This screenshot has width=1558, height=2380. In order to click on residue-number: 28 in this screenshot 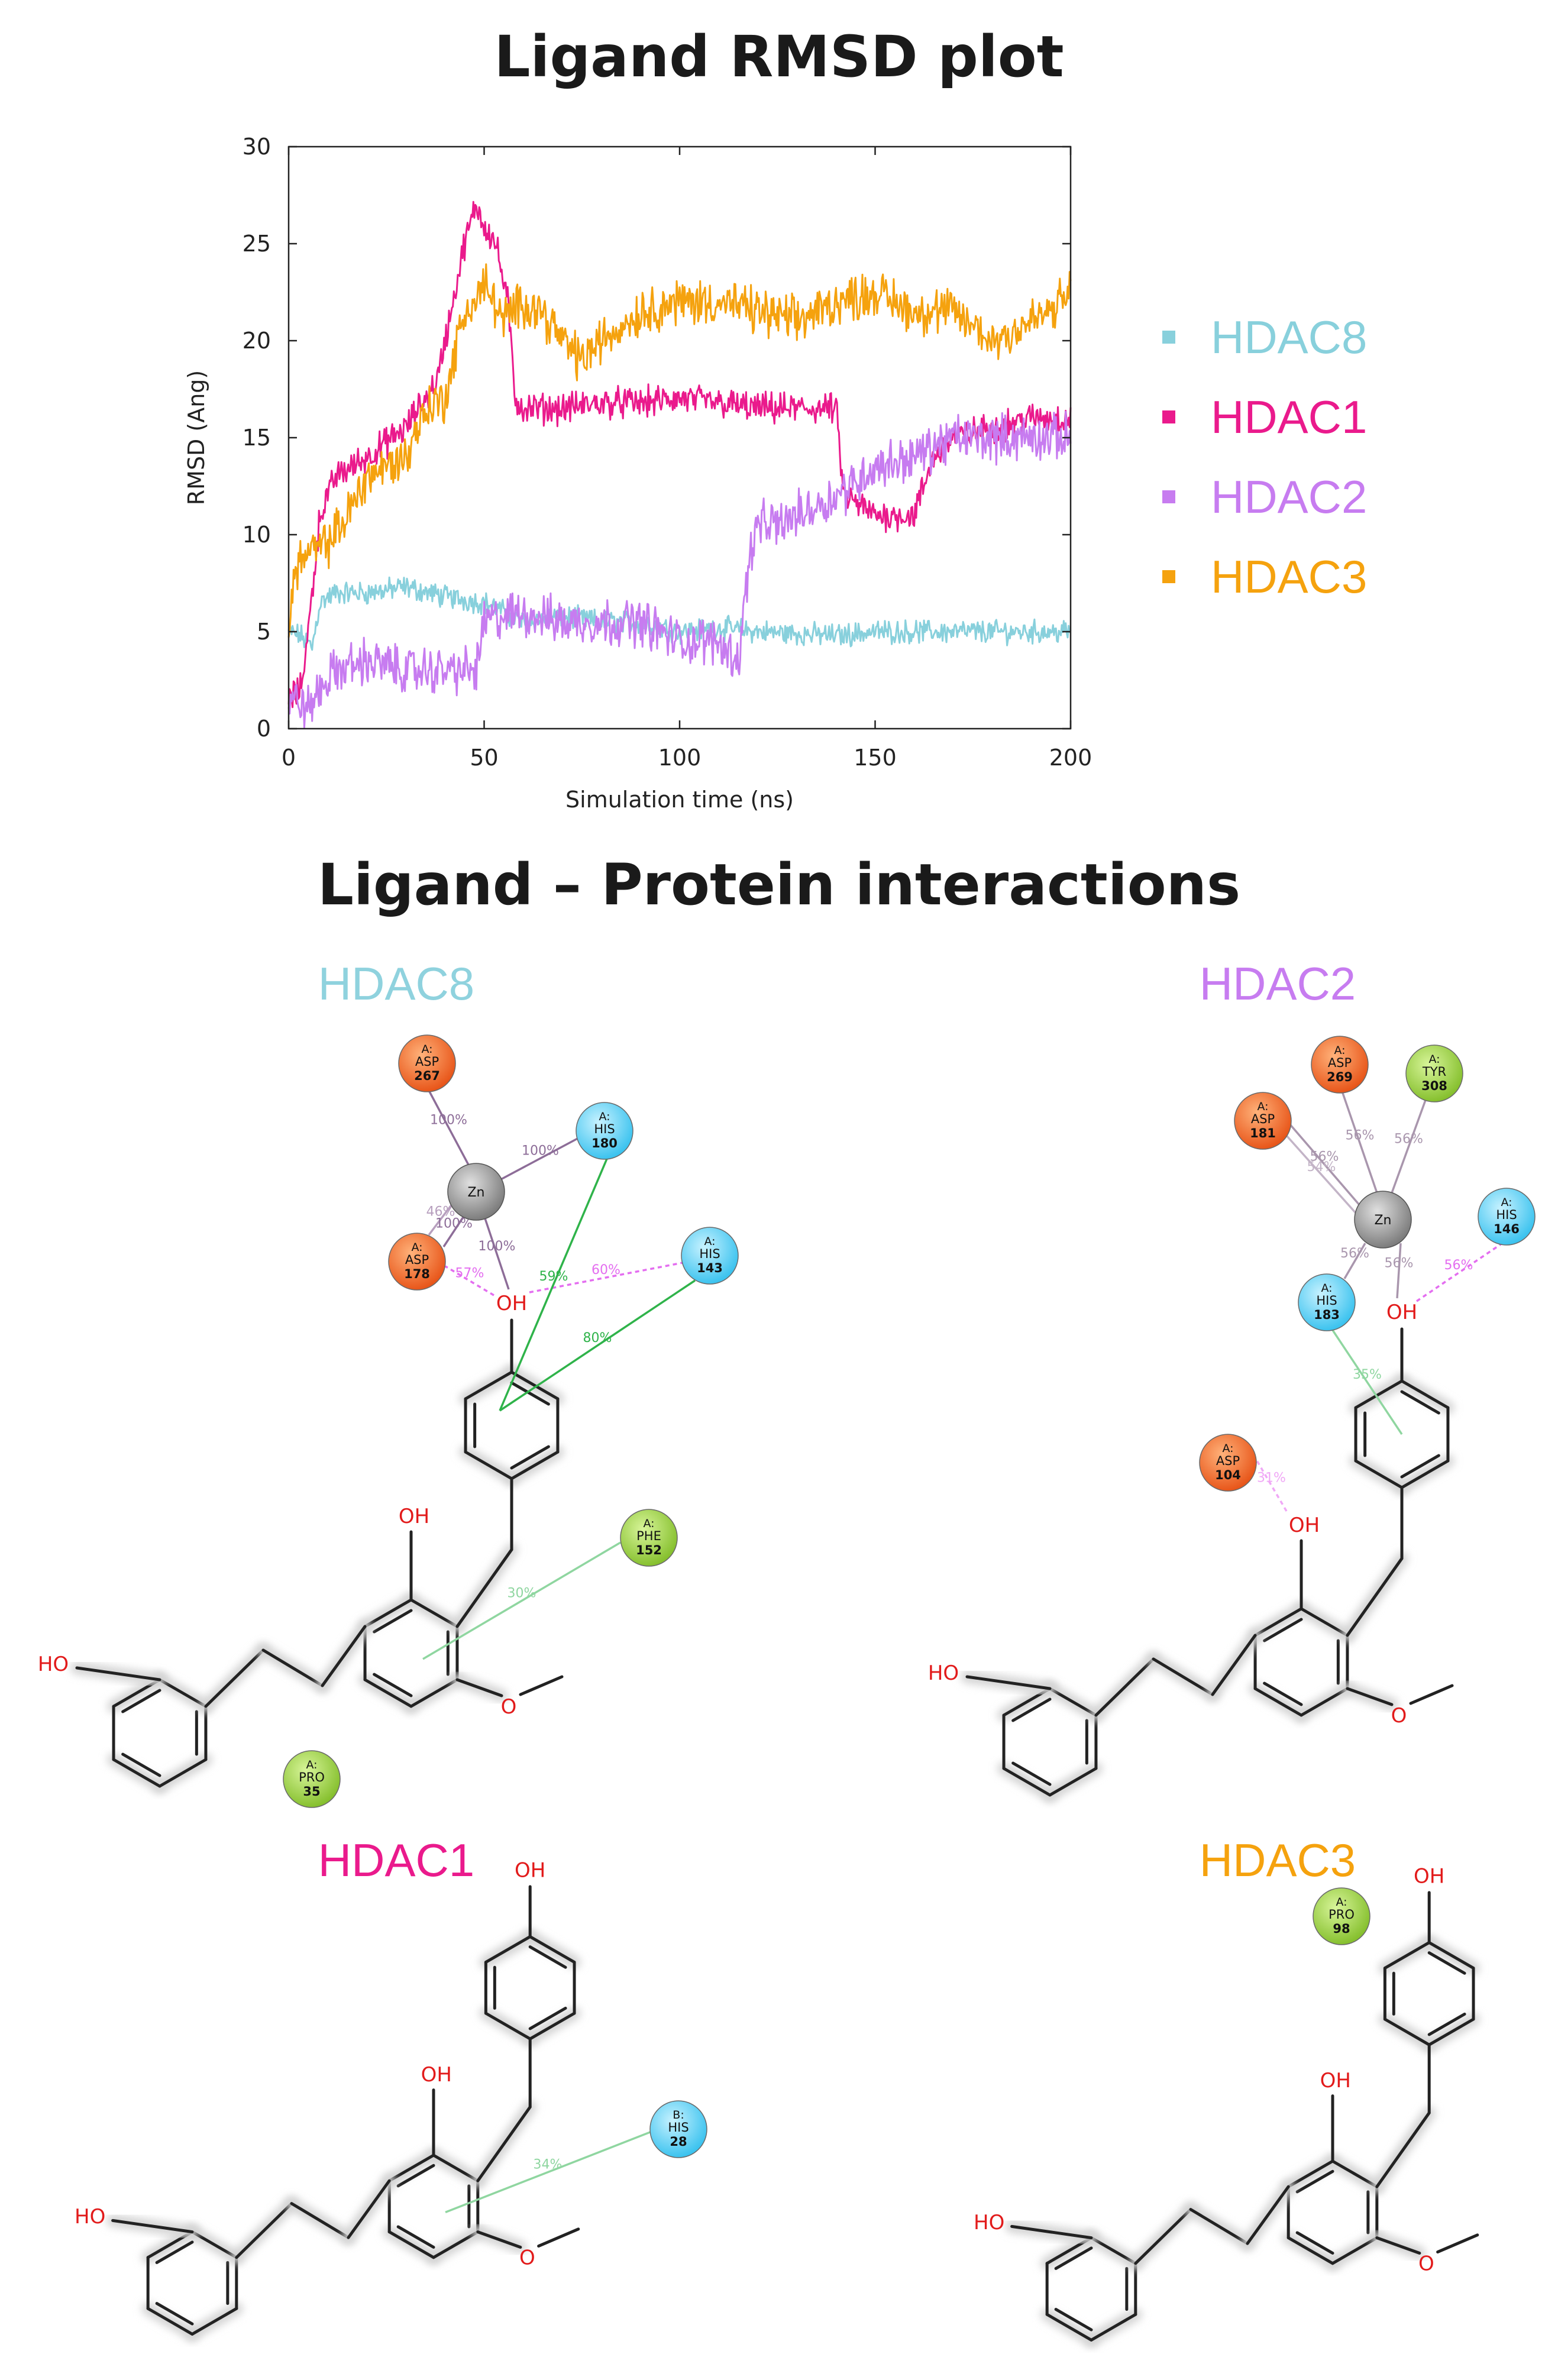, I will do `click(679, 2142)`.